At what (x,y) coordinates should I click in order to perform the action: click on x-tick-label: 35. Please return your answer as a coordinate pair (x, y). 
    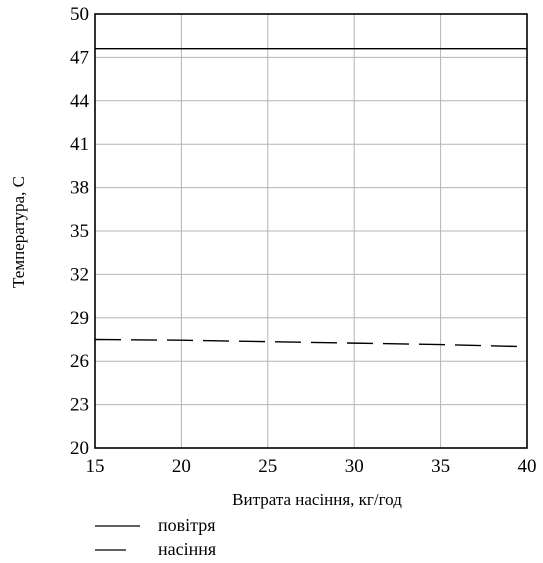
    Looking at the image, I should click on (440, 466).